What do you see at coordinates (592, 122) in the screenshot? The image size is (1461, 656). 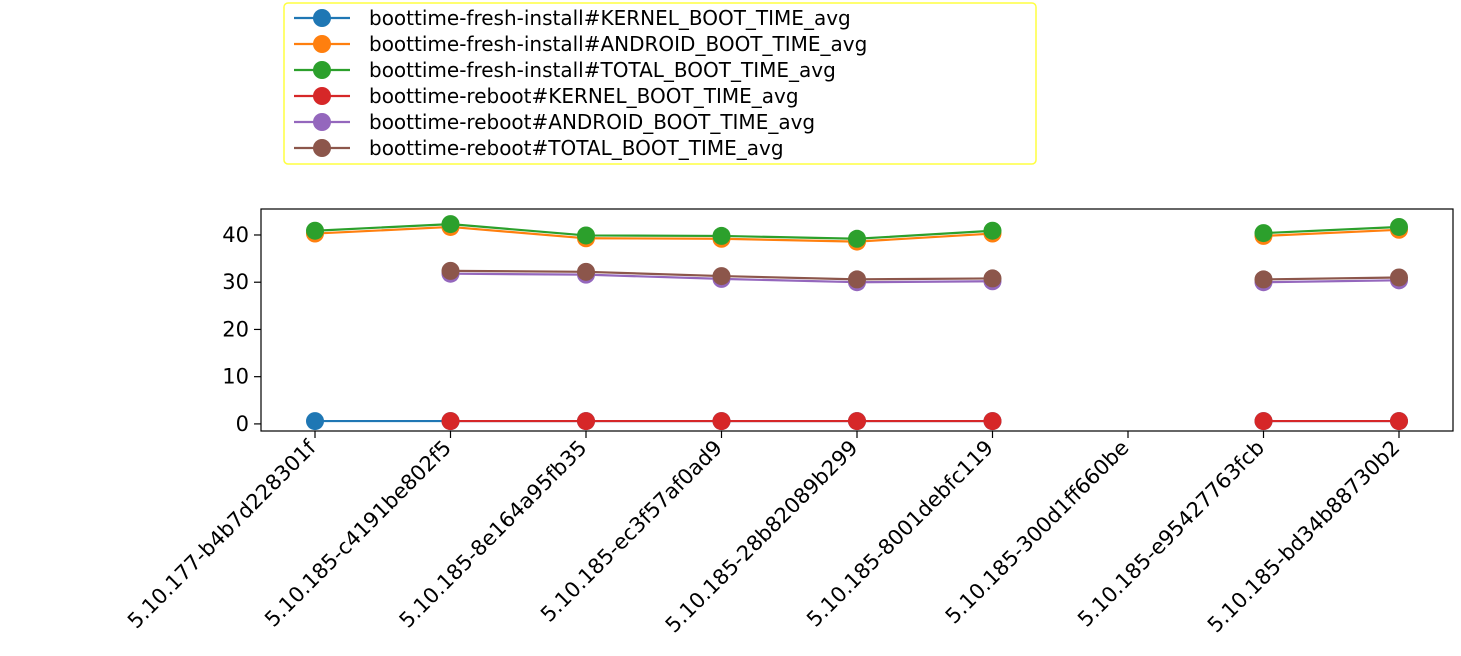 I see `legend-label-4: boottime-reboot#ANDROID_BOOT_TIME_avg` at bounding box center [592, 122].